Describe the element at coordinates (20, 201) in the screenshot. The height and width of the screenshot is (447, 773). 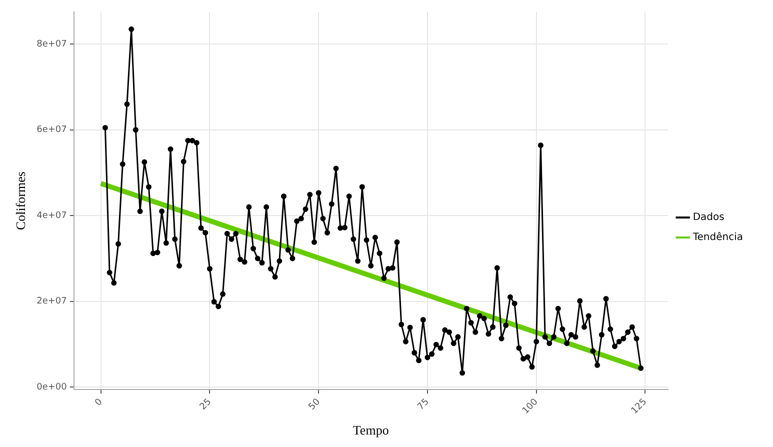
I see `y-axis-title: Coliformes` at that location.